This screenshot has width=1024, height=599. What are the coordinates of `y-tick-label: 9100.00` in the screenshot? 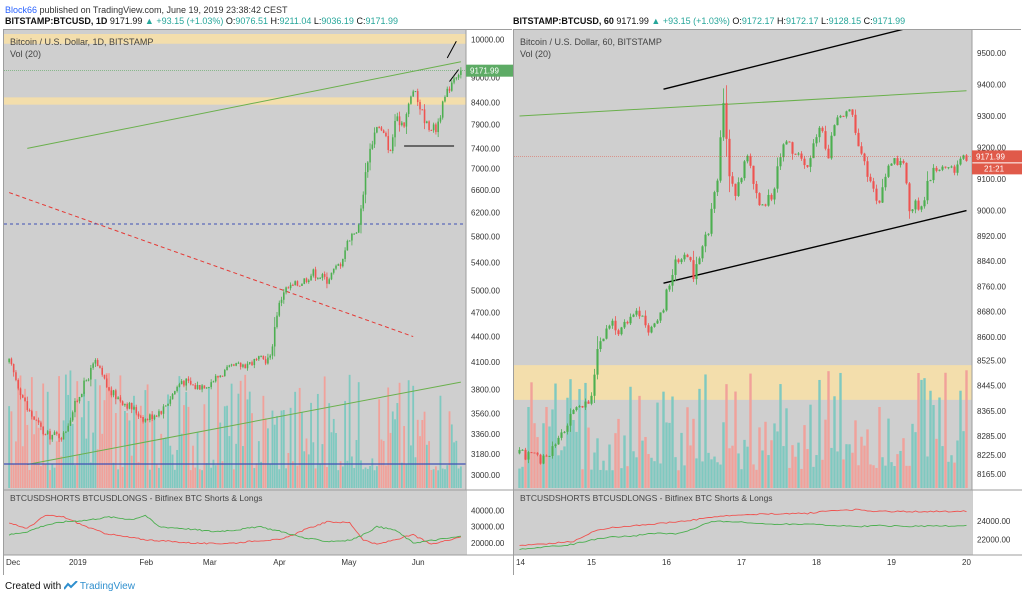 It's located at (991, 179).